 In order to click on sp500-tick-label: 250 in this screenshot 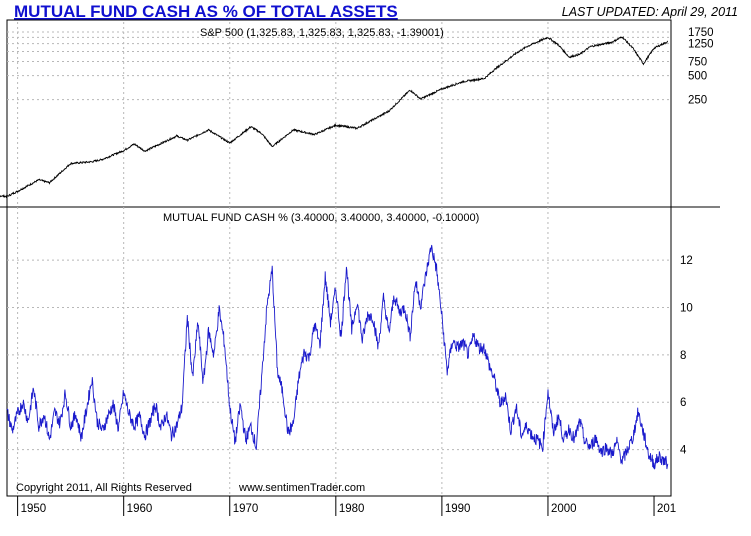, I will do `click(697, 101)`.